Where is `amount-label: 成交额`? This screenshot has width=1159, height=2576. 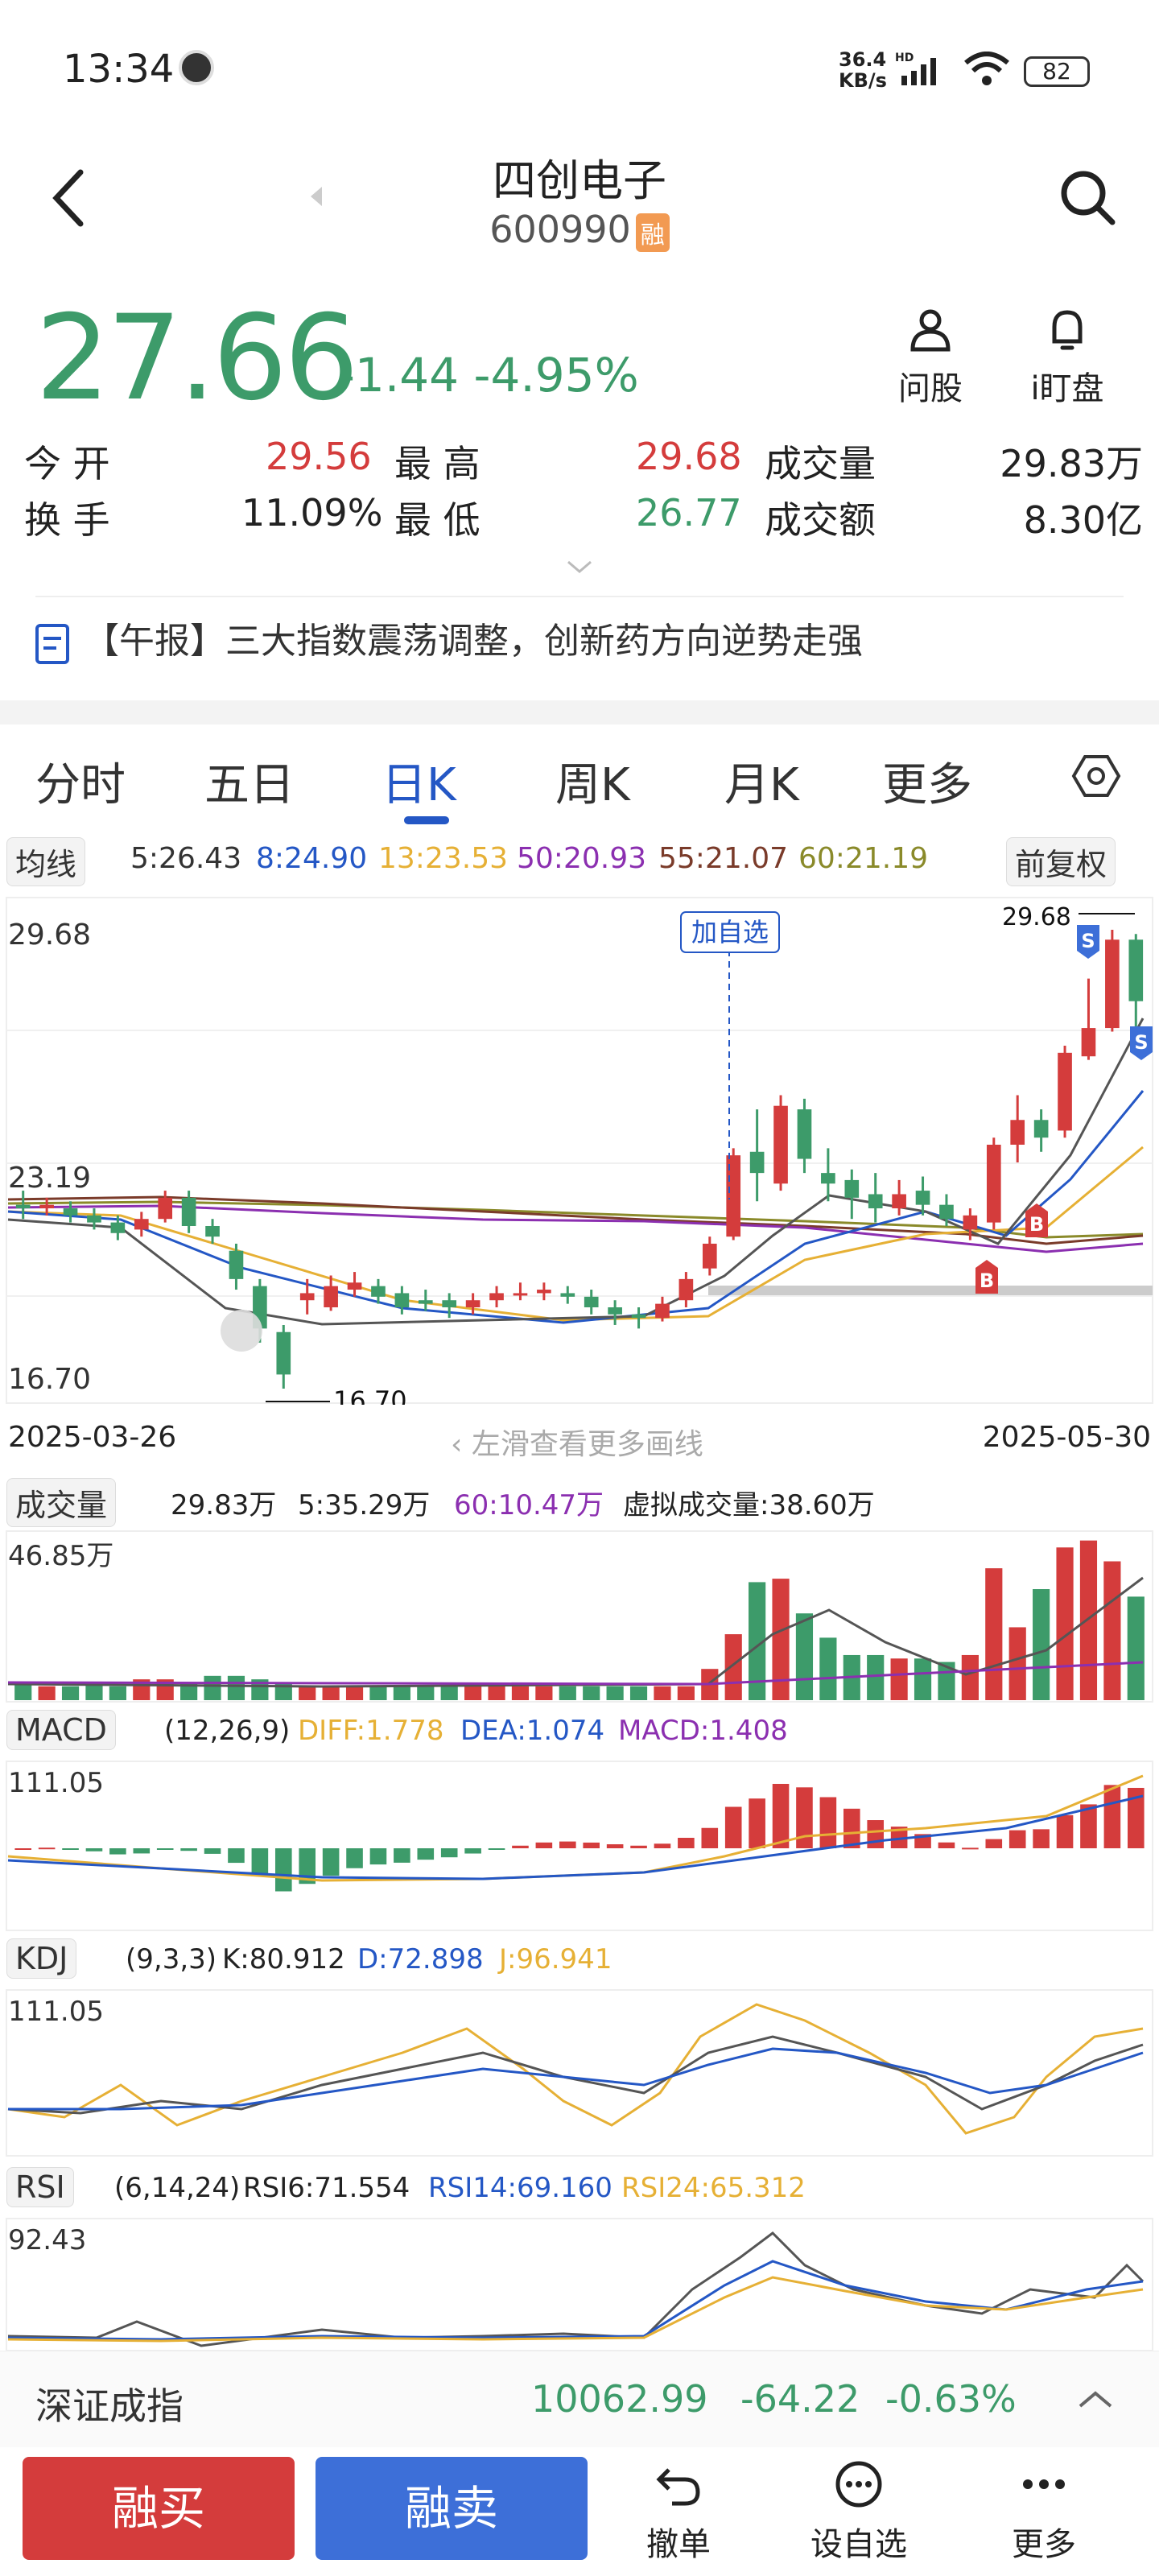 amount-label: 成交额 is located at coordinates (820, 520).